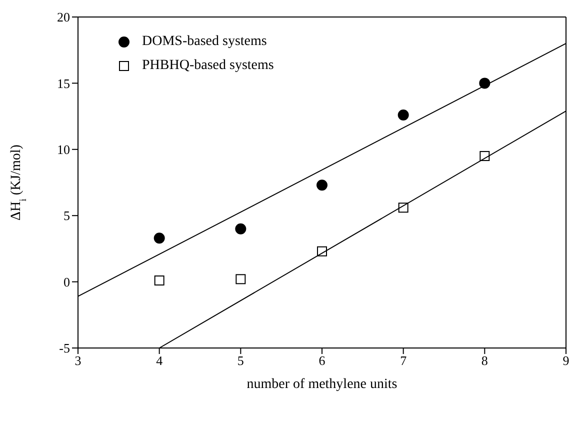 This screenshot has height=437, width=581. Describe the element at coordinates (63, 150) in the screenshot. I see `y-tick-label: 10` at that location.